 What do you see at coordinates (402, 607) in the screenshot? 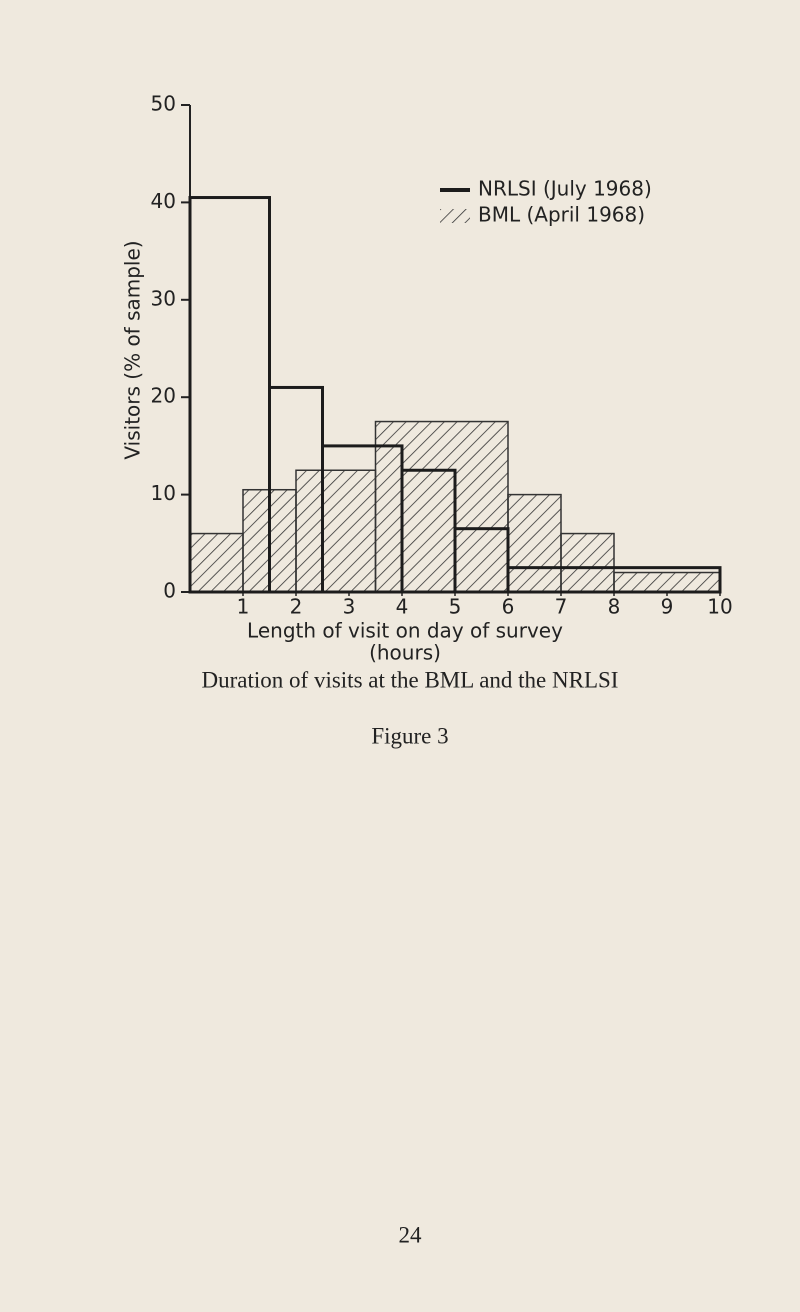
I see `x-tick-label: 4` at bounding box center [402, 607].